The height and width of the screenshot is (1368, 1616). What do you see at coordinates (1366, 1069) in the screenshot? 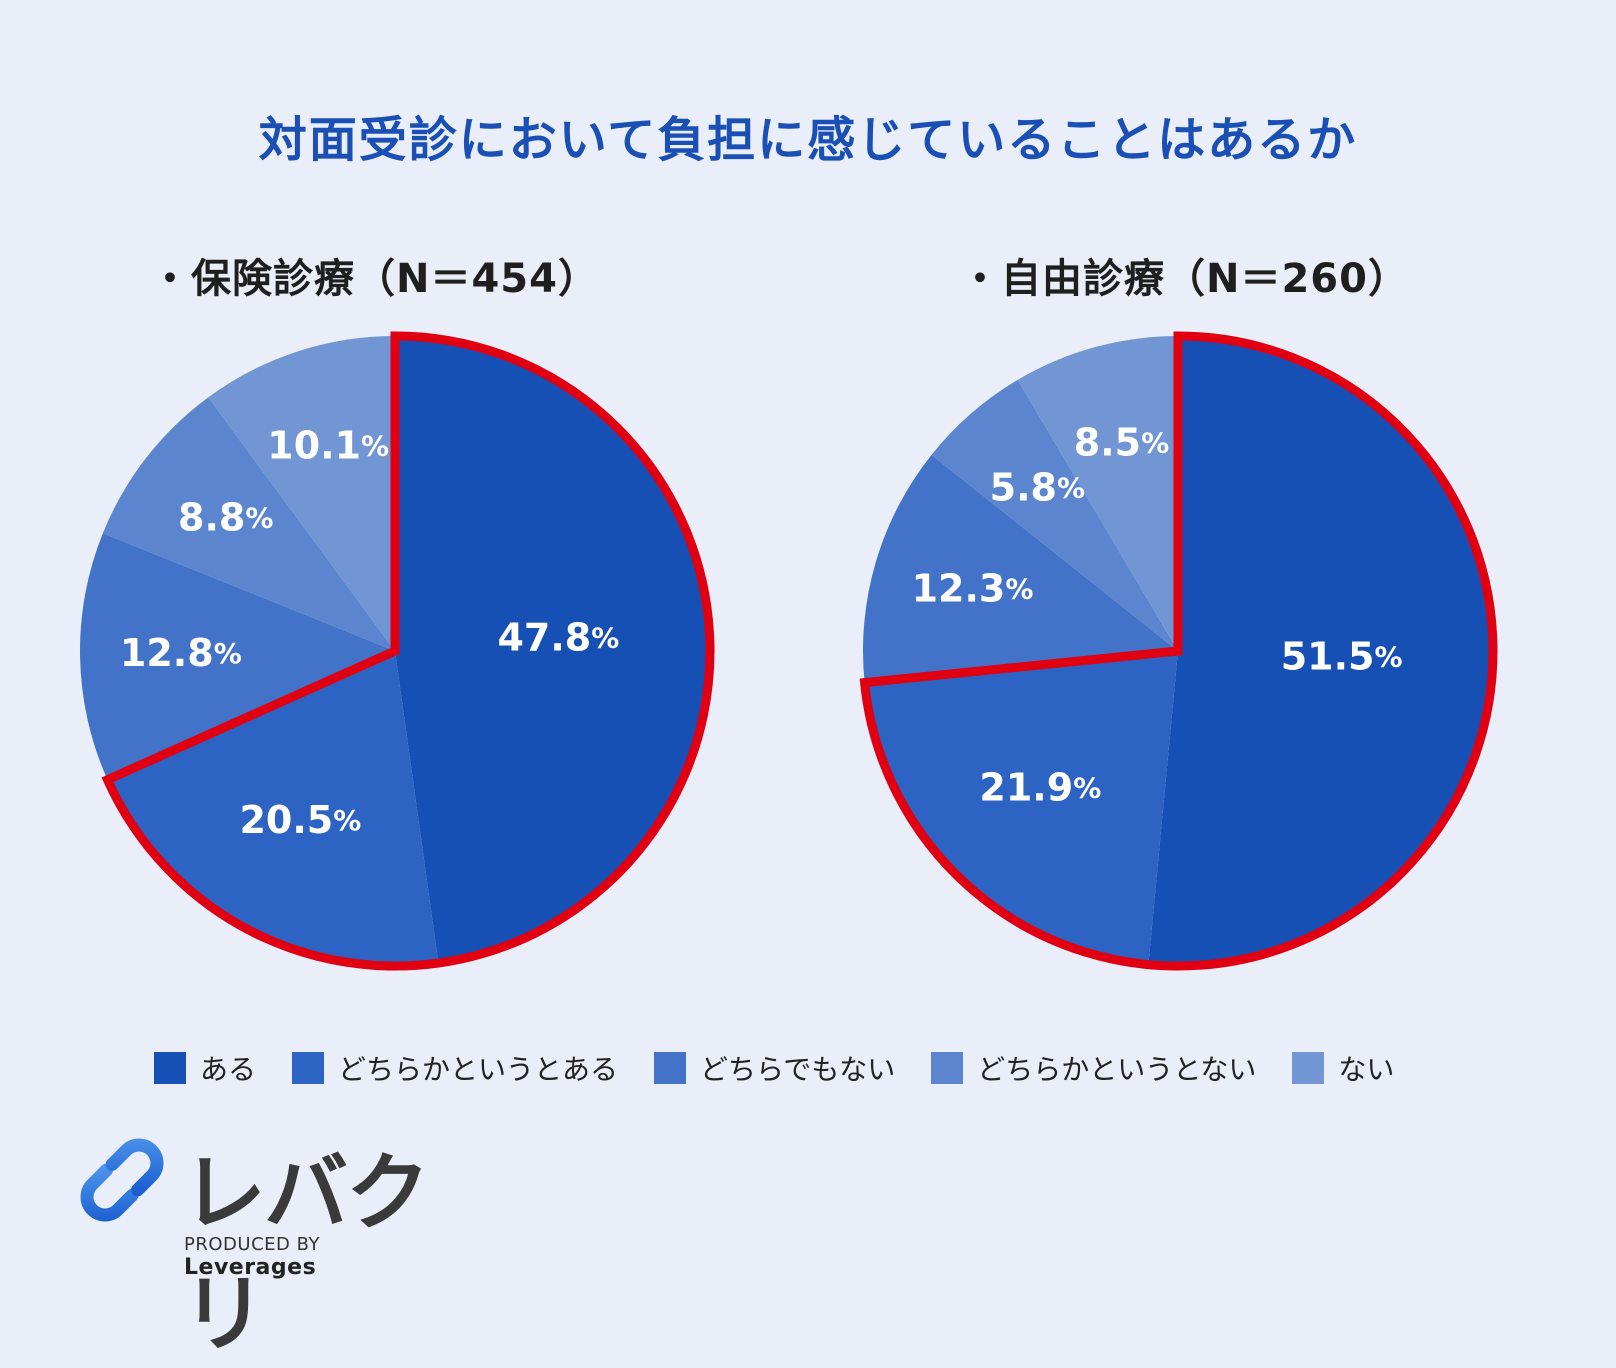
I see `legend-label: ない` at bounding box center [1366, 1069].